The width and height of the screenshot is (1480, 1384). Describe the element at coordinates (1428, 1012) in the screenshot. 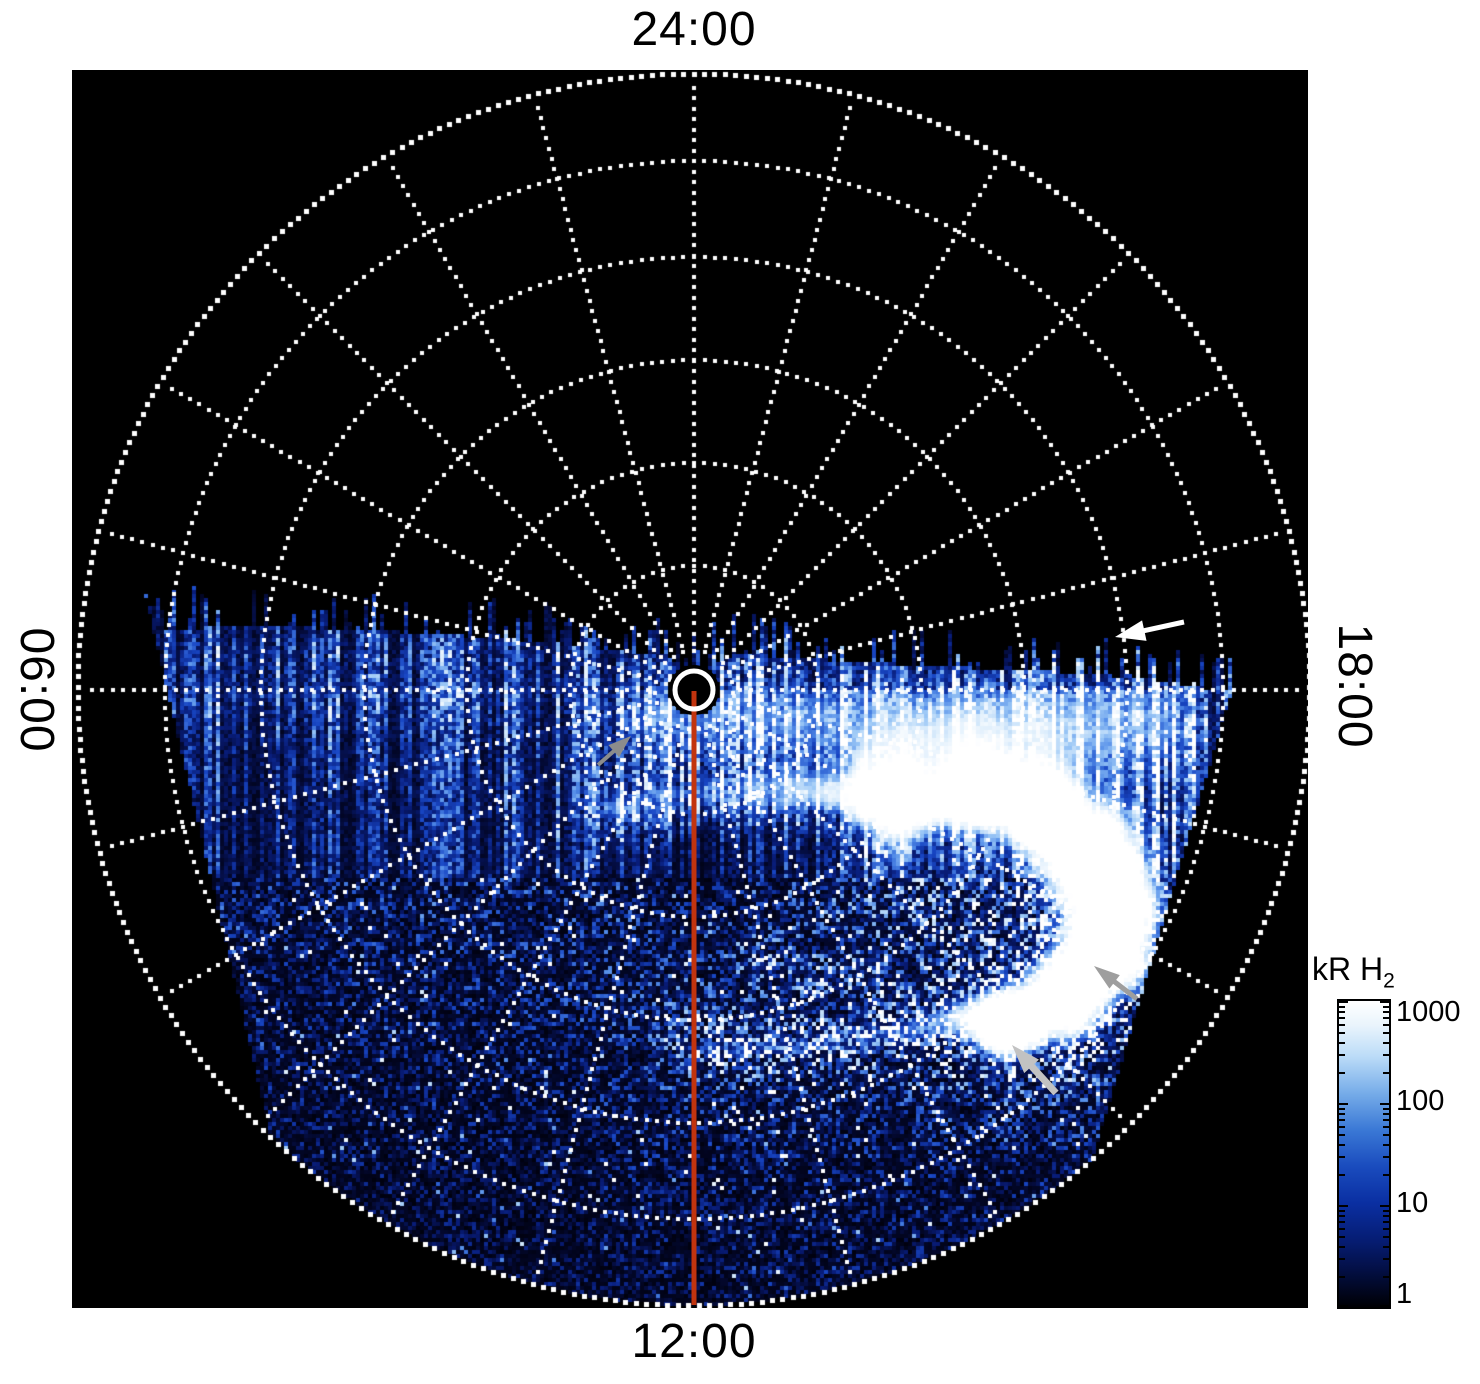

I see `colorbar-tick-label: 1000` at that location.